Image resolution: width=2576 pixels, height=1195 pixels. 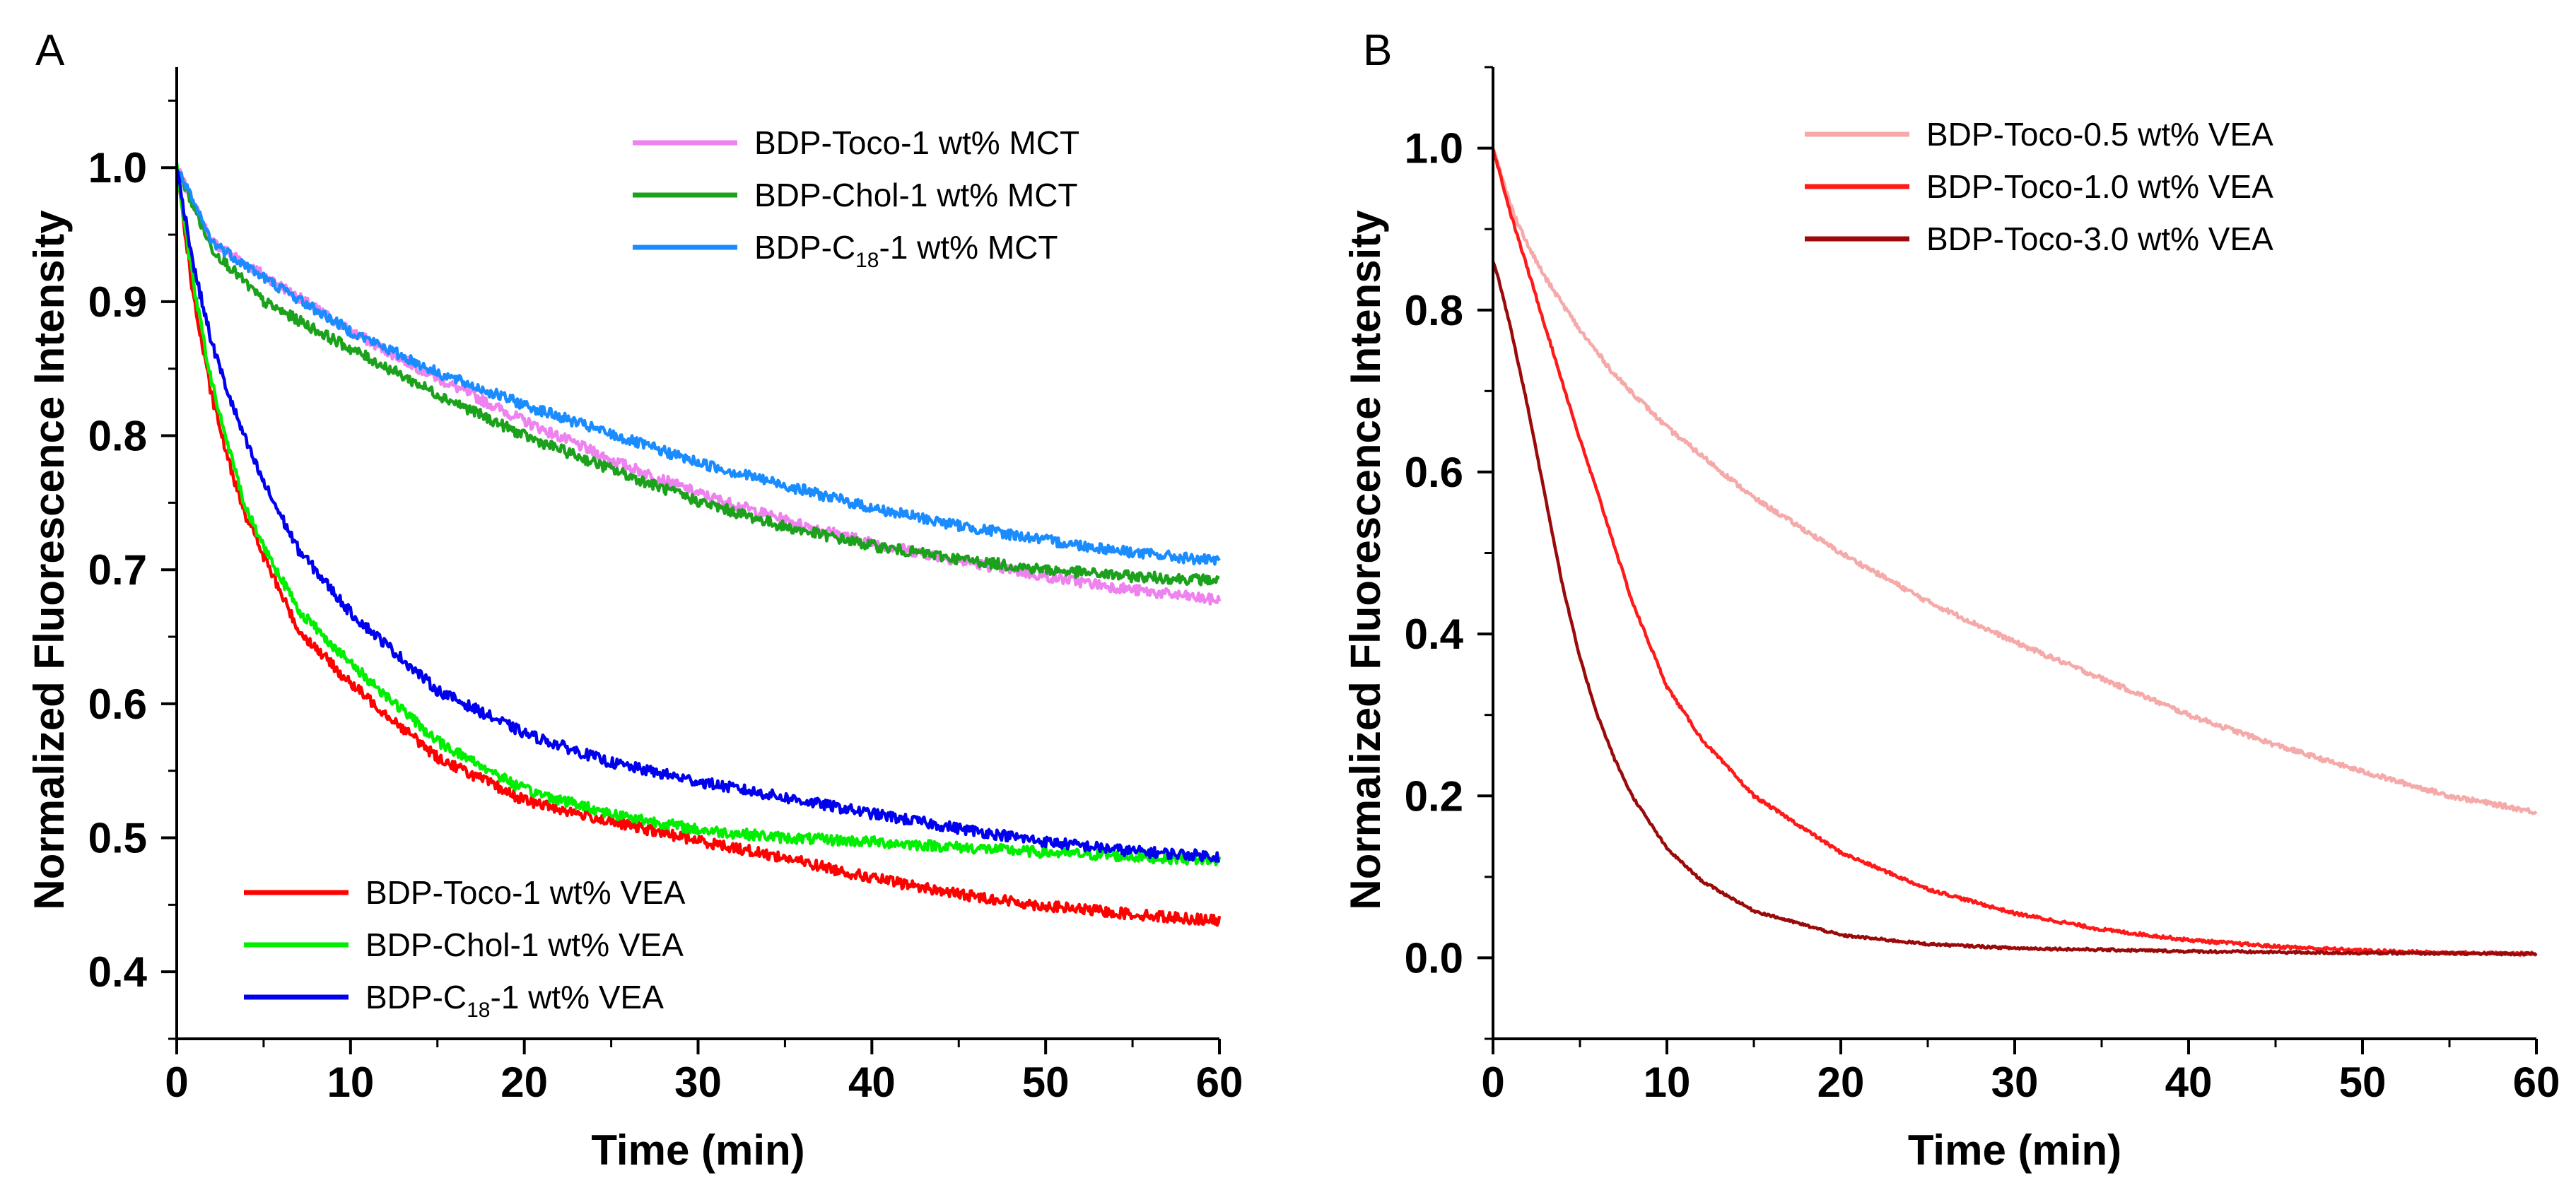 What do you see at coordinates (698, 1082) in the screenshot?
I see `panel-a-x-tick-label: 30` at bounding box center [698, 1082].